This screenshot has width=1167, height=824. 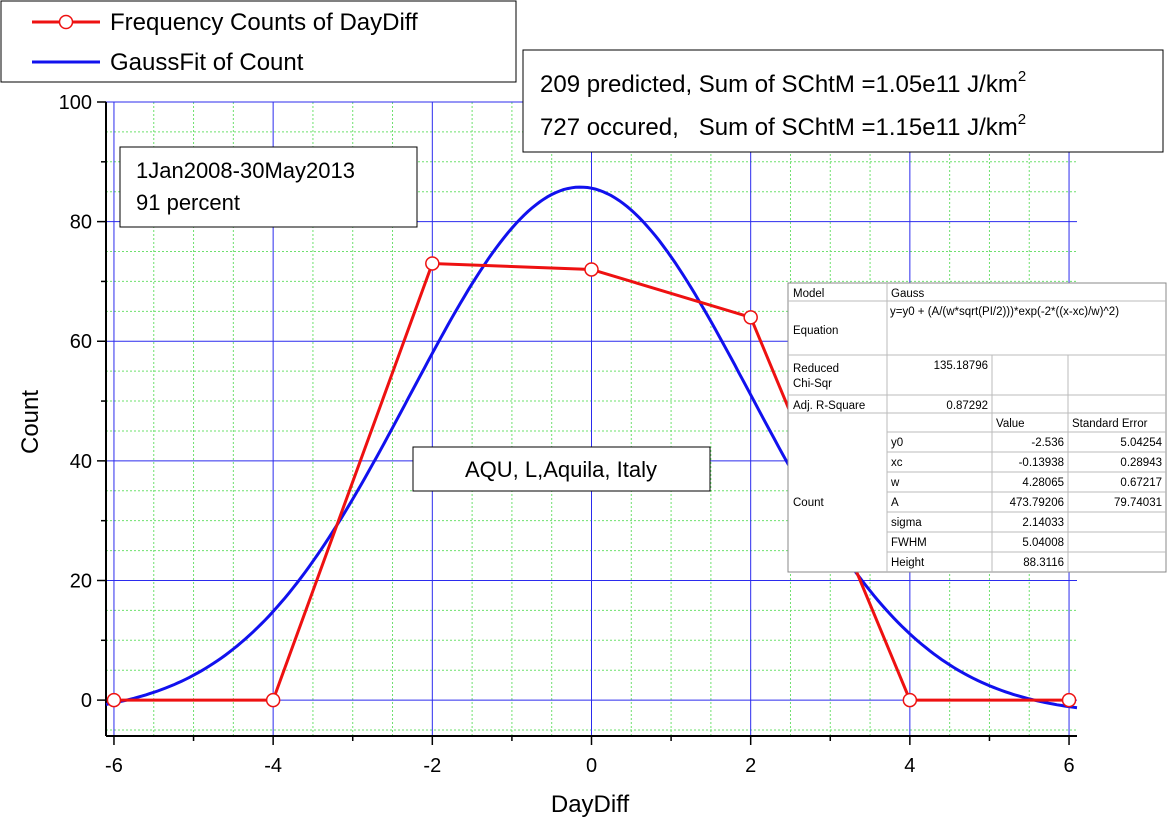 I want to click on occurred-text: 727 occured, Sum of SChtM =1.15e11 J/km2, so click(x=783, y=126).